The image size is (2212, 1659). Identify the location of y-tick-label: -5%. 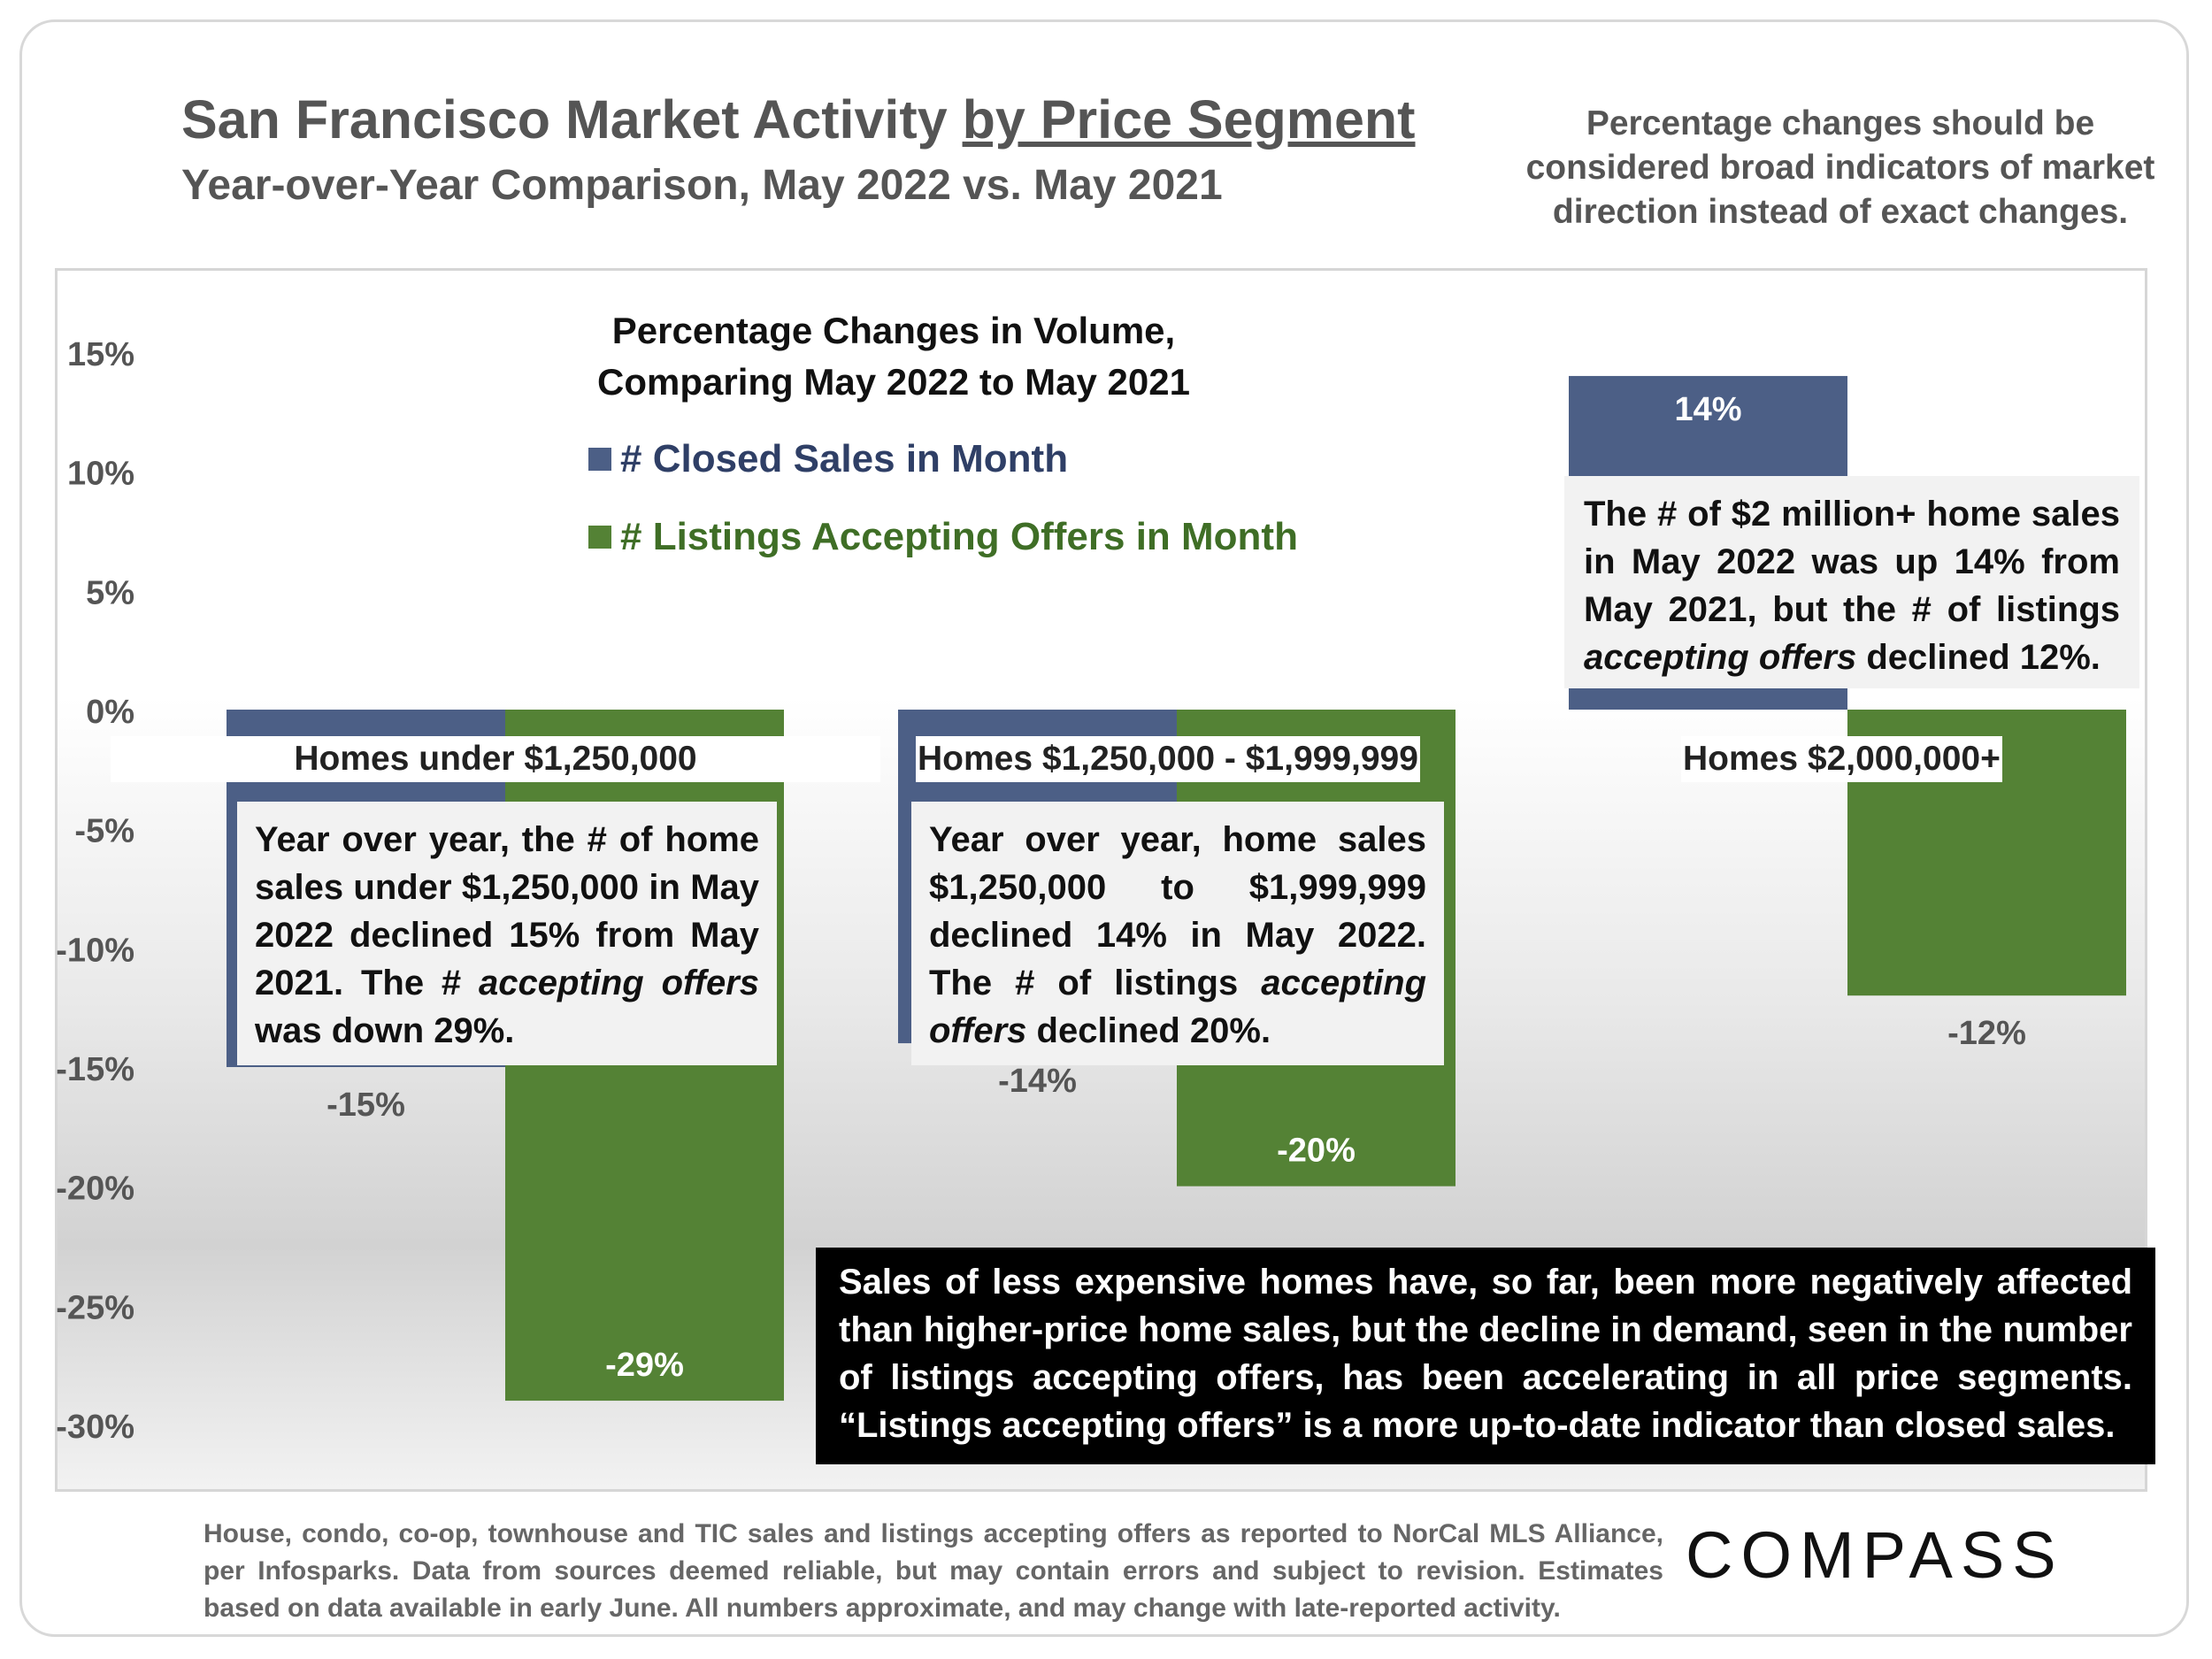
(104, 832).